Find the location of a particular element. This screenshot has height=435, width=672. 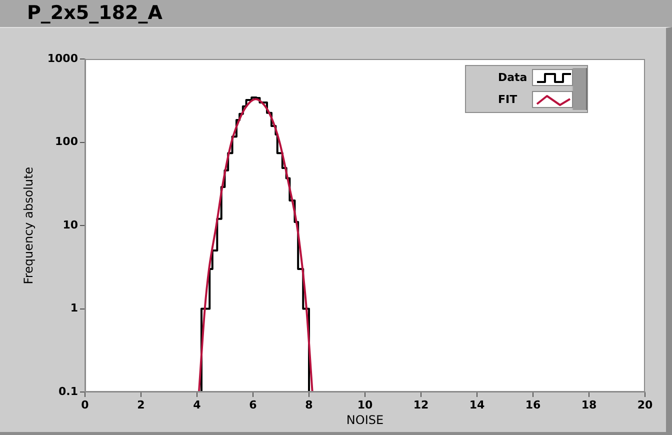

x-tick-label: 10 is located at coordinates (365, 405).